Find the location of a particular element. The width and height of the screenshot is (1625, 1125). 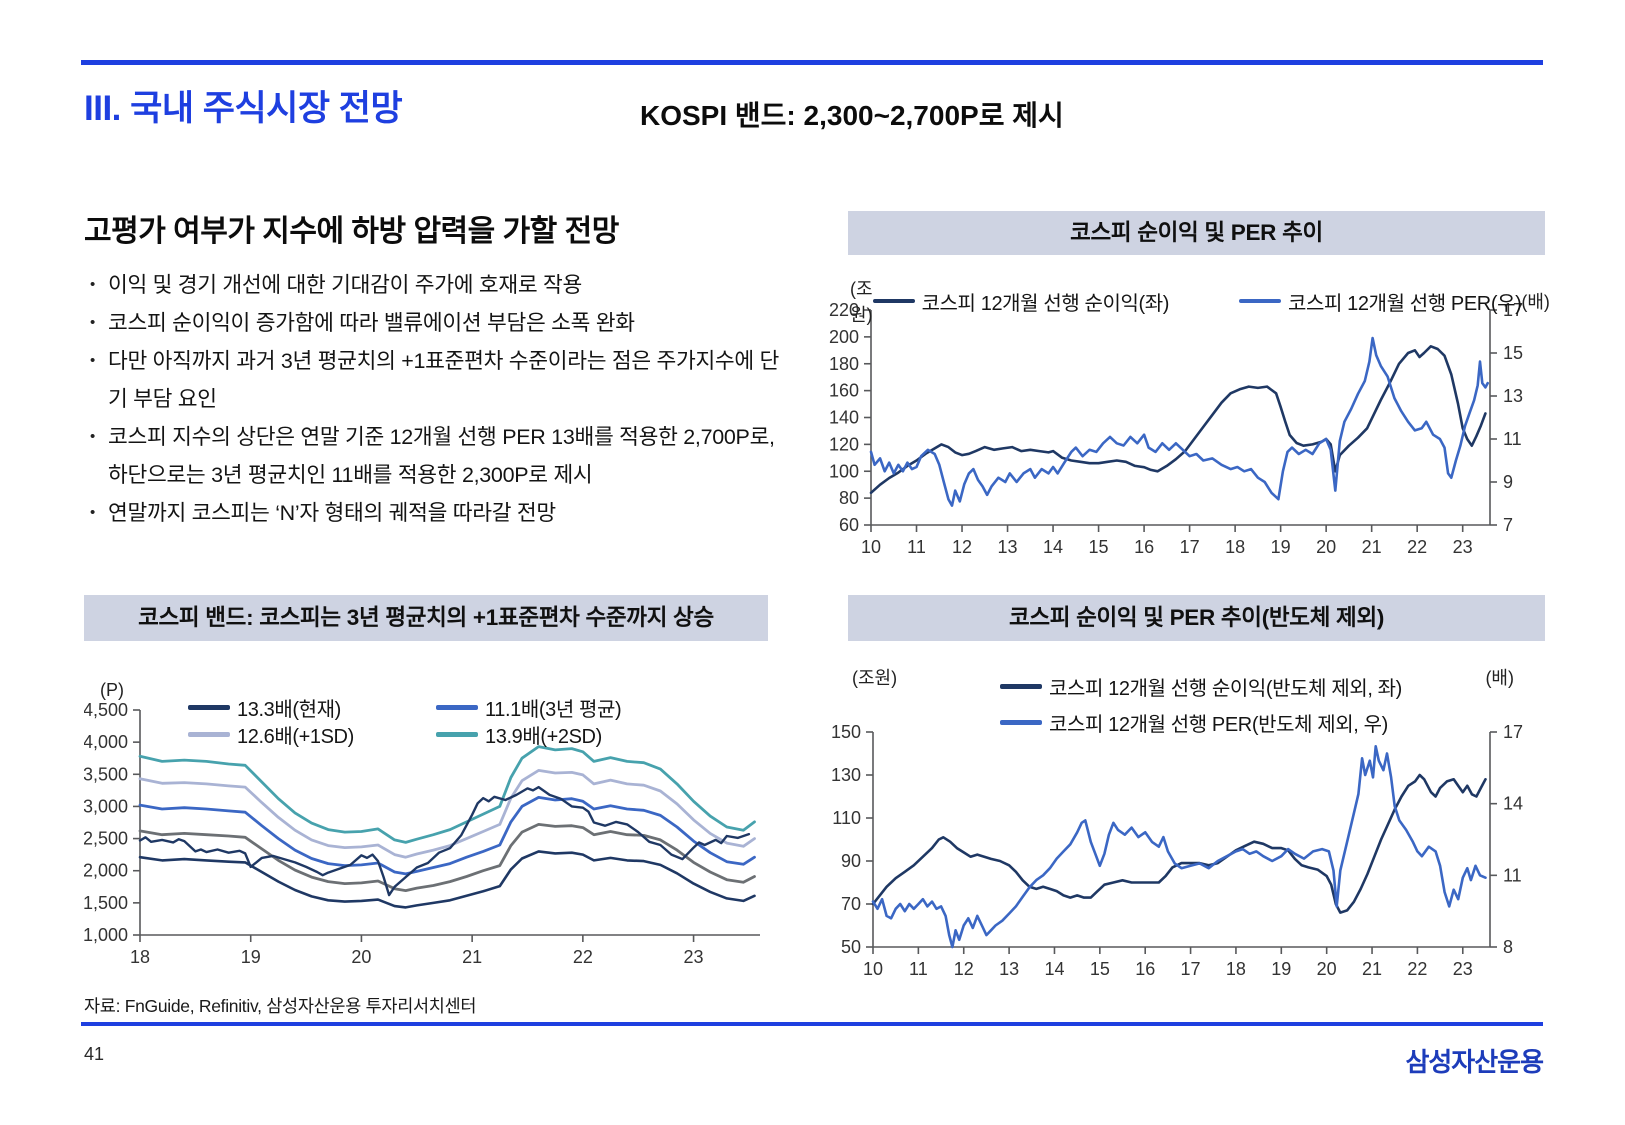

legend-label: 코스피 12개월 선행 PER(우) is located at coordinates (1405, 303).